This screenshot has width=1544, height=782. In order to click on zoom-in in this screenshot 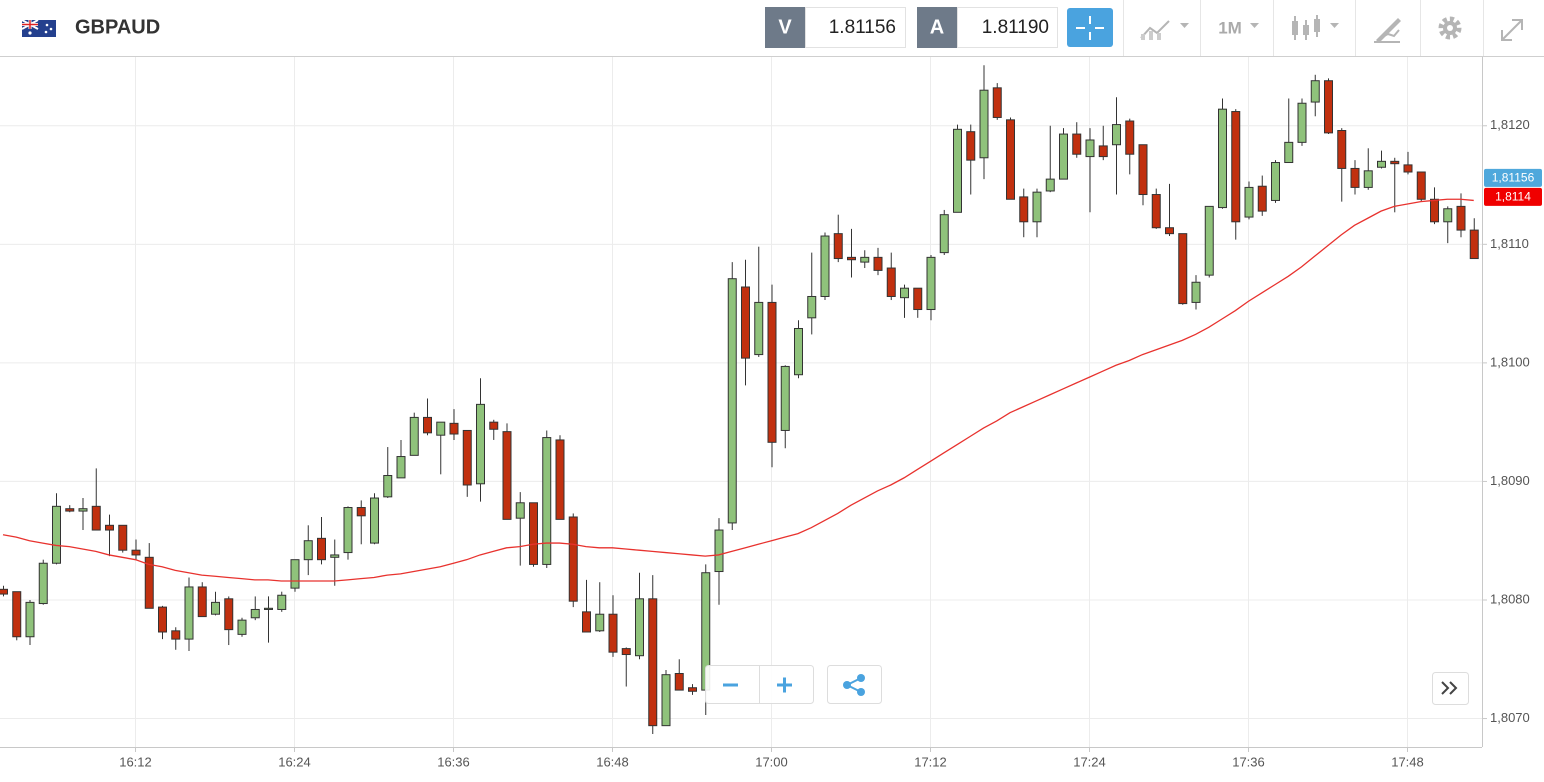, I will do `click(784, 685)`.